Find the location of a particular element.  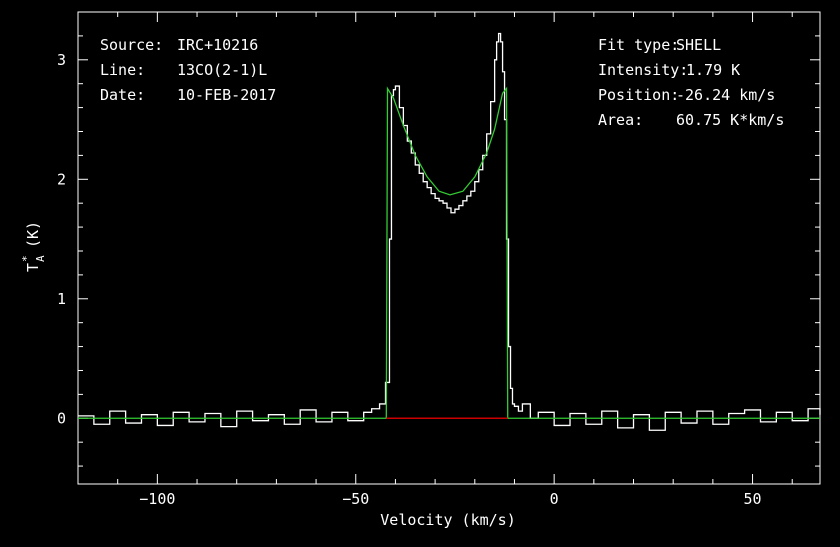

x-tick-label: −100 is located at coordinates (157, 499).